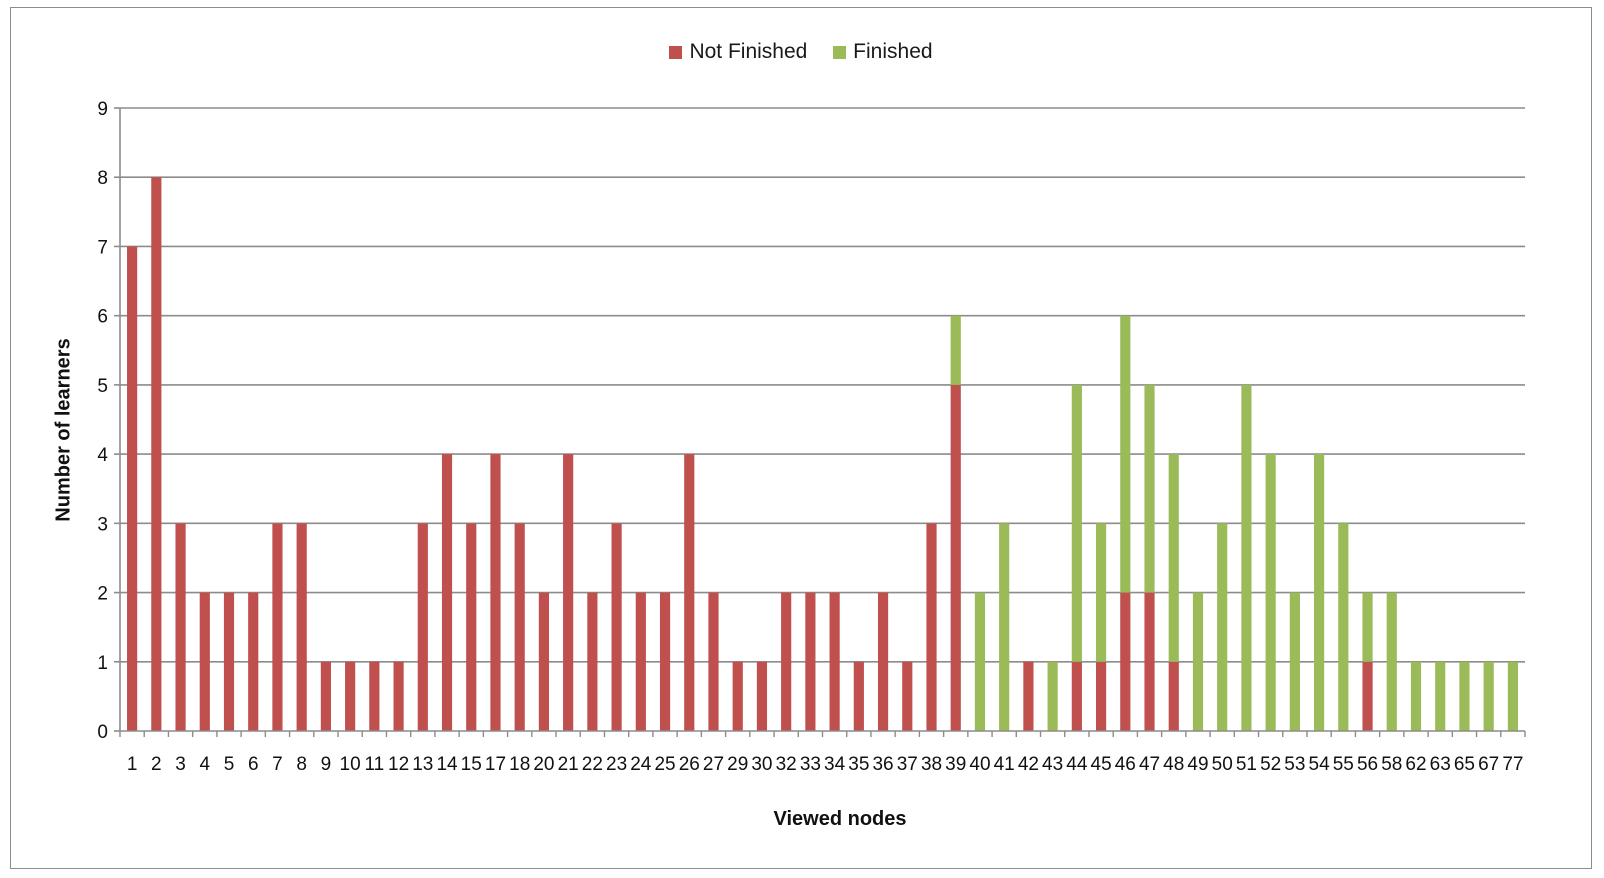 Image resolution: width=1604 pixels, height=878 pixels. I want to click on x-tick-label: 17, so click(495, 764).